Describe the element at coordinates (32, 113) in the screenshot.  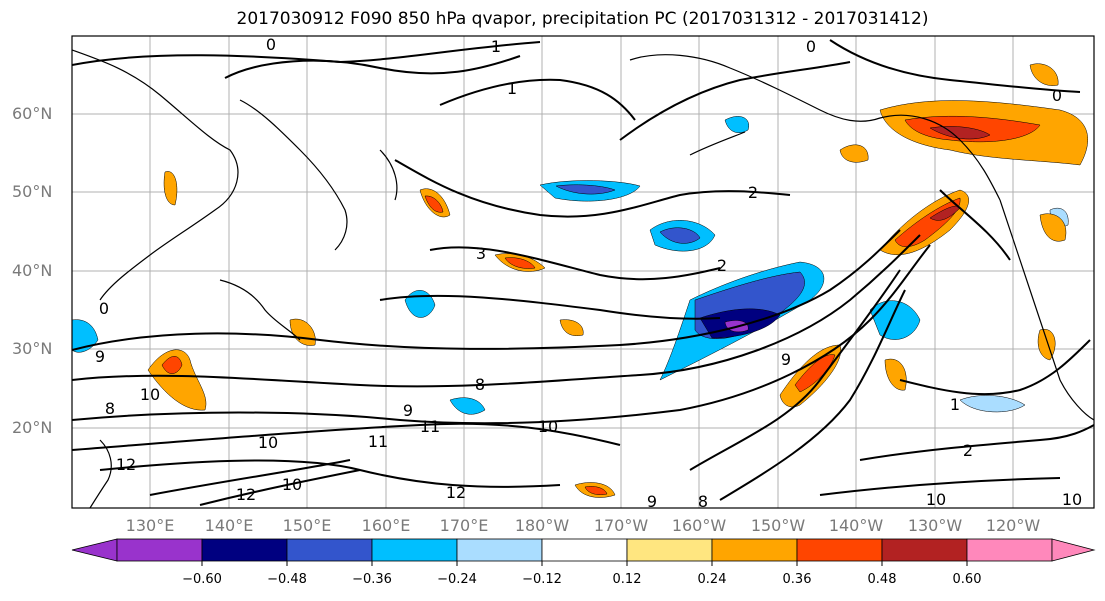
I see `lat-label: 60°N` at that location.